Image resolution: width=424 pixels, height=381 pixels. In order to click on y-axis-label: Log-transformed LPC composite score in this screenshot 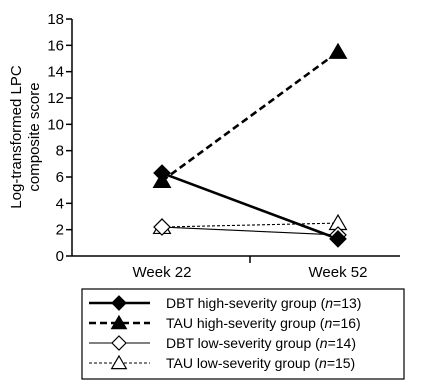, I will do `click(25, 137)`.